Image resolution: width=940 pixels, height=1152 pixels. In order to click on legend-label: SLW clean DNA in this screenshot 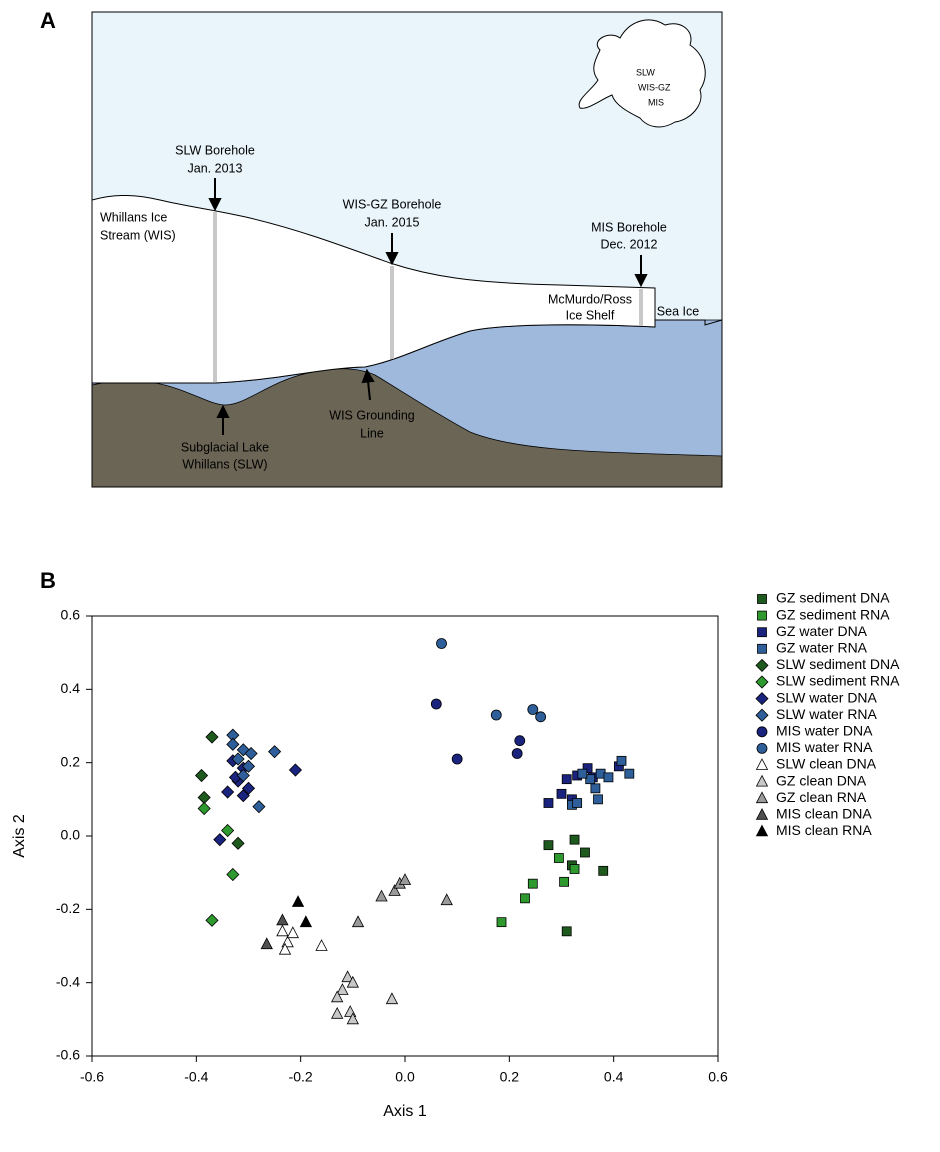, I will do `click(826, 764)`.